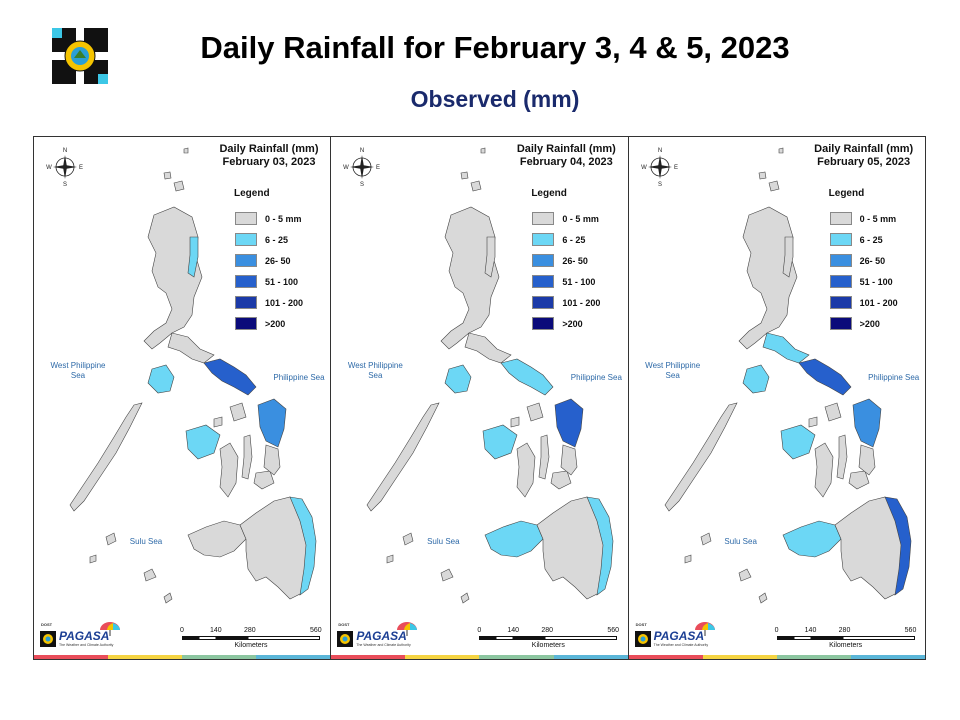  What do you see at coordinates (755, 379) in the screenshot?
I see `region-mindoro` at bounding box center [755, 379].